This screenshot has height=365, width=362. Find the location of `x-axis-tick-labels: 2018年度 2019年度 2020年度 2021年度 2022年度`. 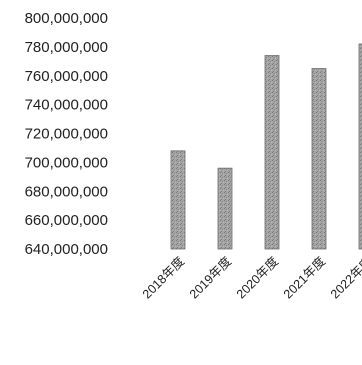

x-axis-tick-labels: 2018年度 2019年度 2020年度 2021年度 2022年度 is located at coordinates (250, 277).